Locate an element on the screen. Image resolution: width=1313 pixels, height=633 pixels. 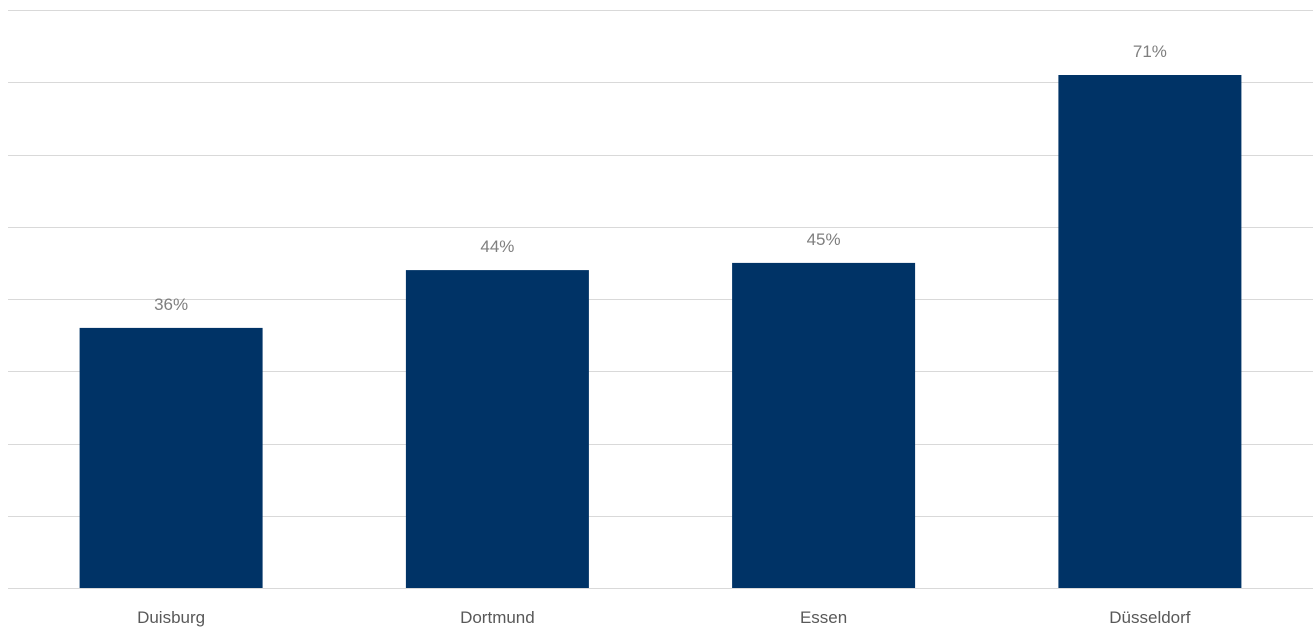
data-label-duisburg: 36% is located at coordinates (171, 304).